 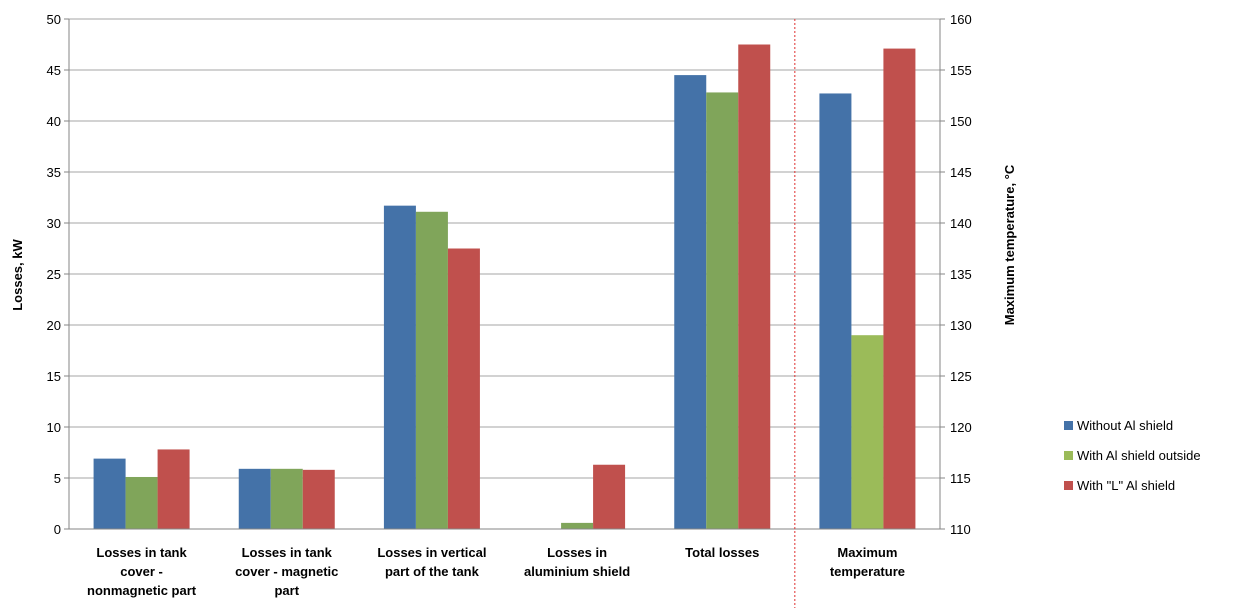 I want to click on category-label: Losses in aluminium shield, so click(x=577, y=562).